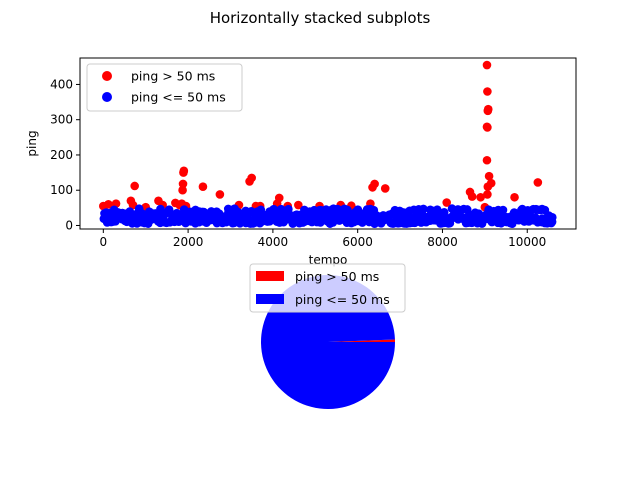 Image resolution: width=640 pixels, height=480 pixels. What do you see at coordinates (442, 242) in the screenshot?
I see `x-tick-label: 8000` at bounding box center [442, 242].